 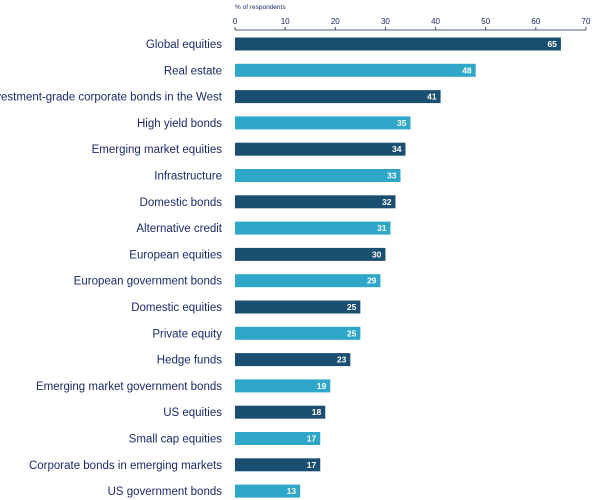 I want to click on bar-value-label: 41, so click(x=432, y=97).